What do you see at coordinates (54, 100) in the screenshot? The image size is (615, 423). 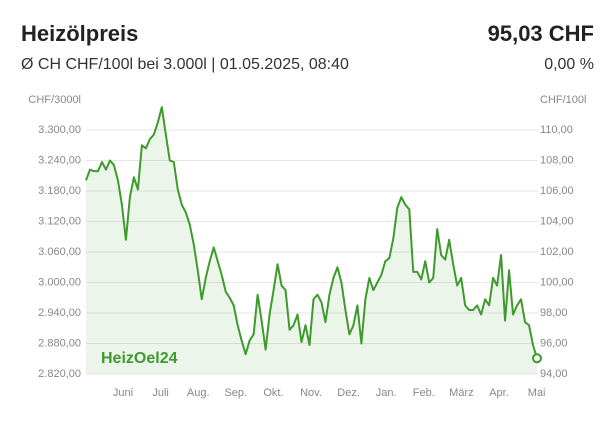 I see `y-axis-label: CHF/3000l` at bounding box center [54, 100].